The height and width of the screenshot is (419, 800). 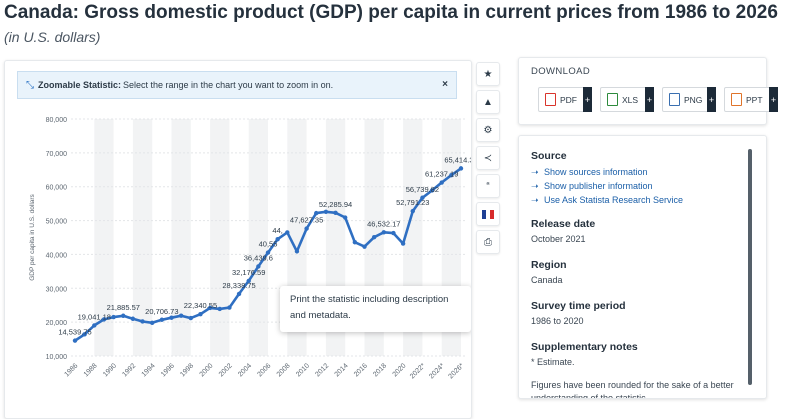 I want to click on show-publisher-link: ➝ Show publisher information, so click(x=638, y=186).